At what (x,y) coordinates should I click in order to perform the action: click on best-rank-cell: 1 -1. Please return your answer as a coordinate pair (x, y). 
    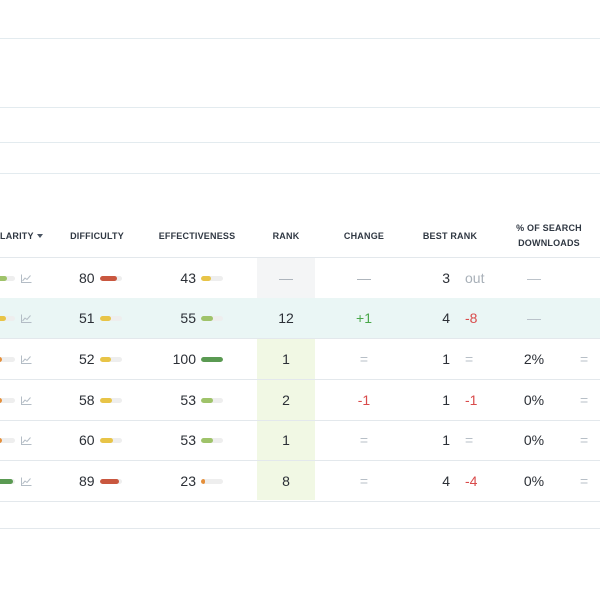
    Looking at the image, I should click on (458, 400).